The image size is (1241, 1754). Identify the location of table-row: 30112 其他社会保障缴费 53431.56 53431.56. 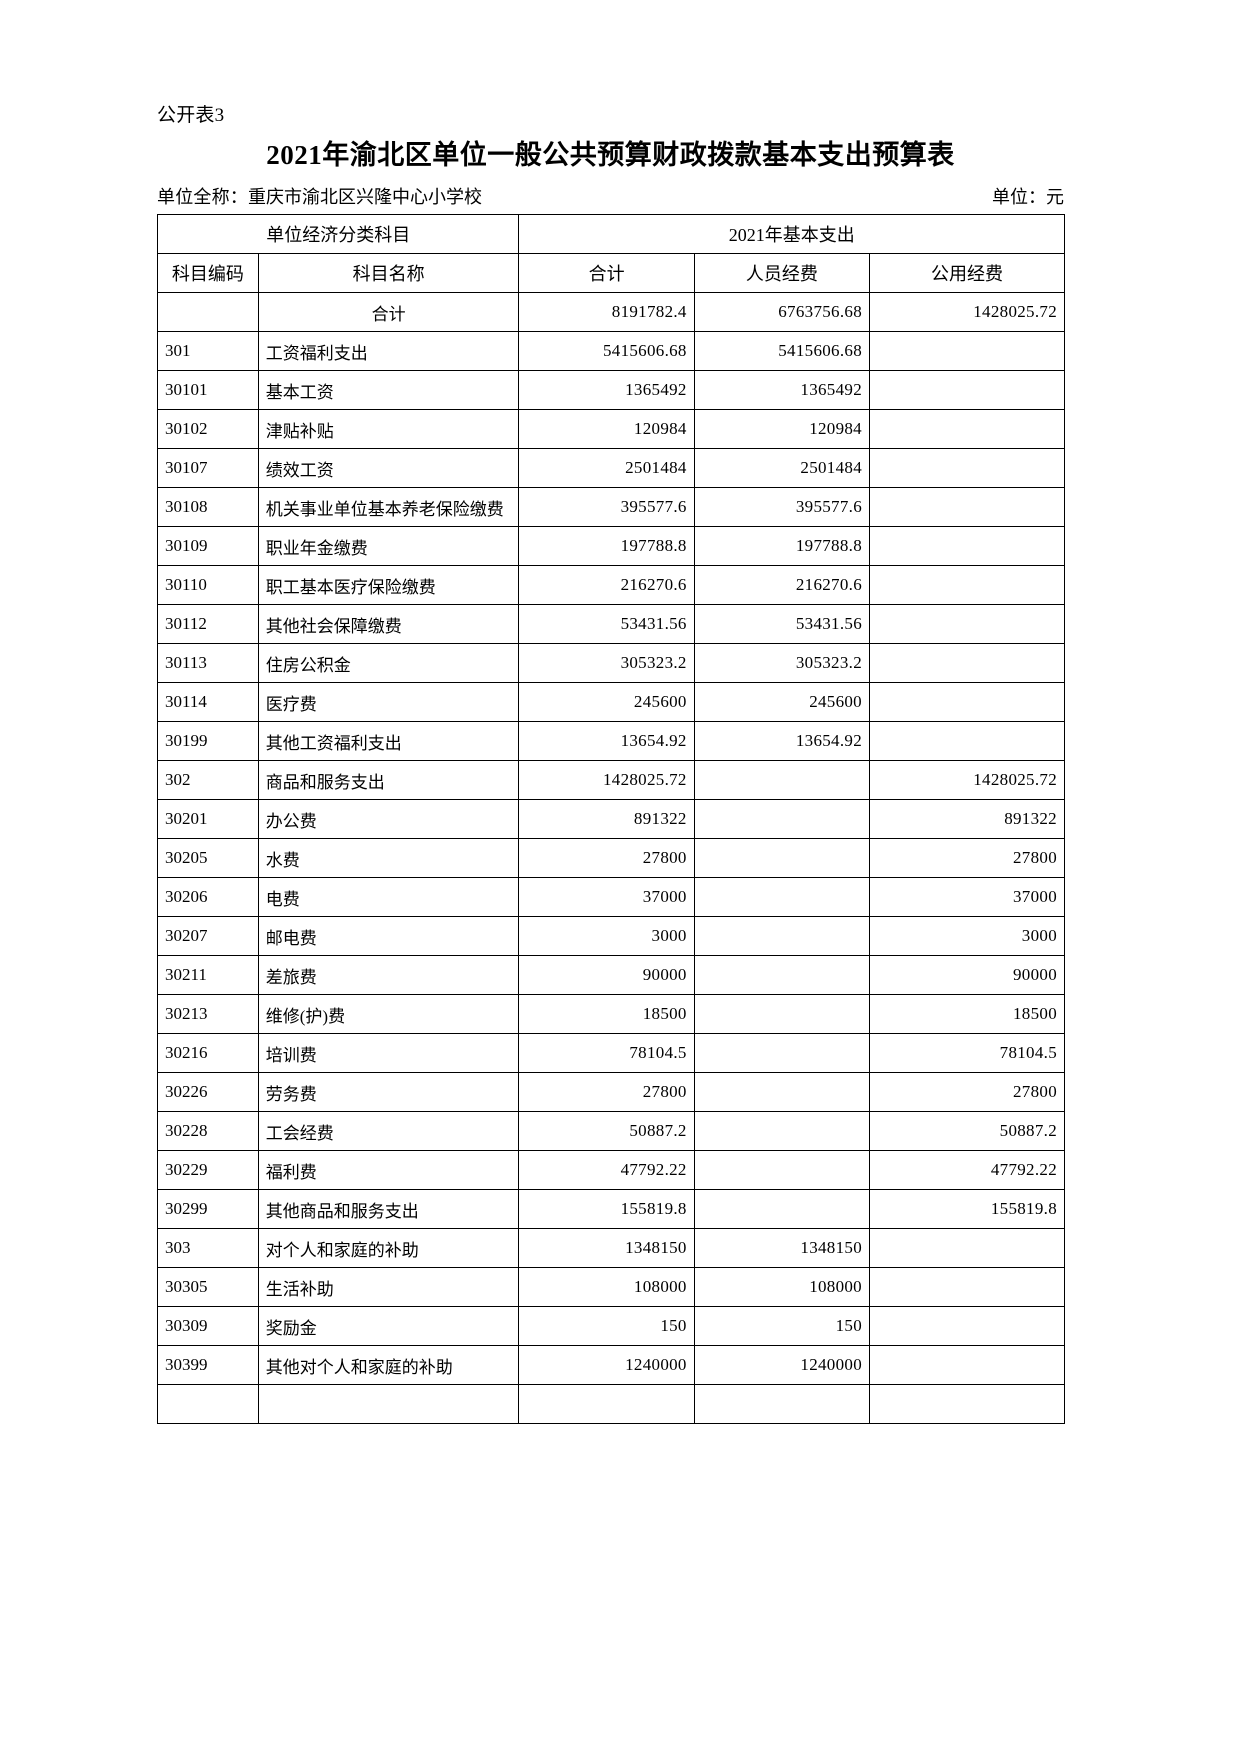
(611, 624).